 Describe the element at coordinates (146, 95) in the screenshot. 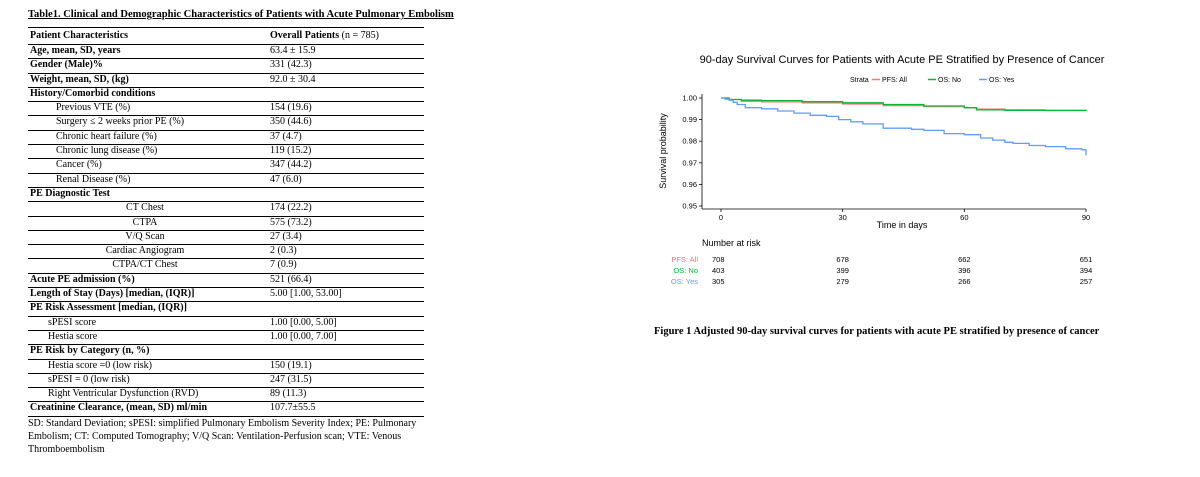

I see `row-label: History/Comorbid conditions` at that location.